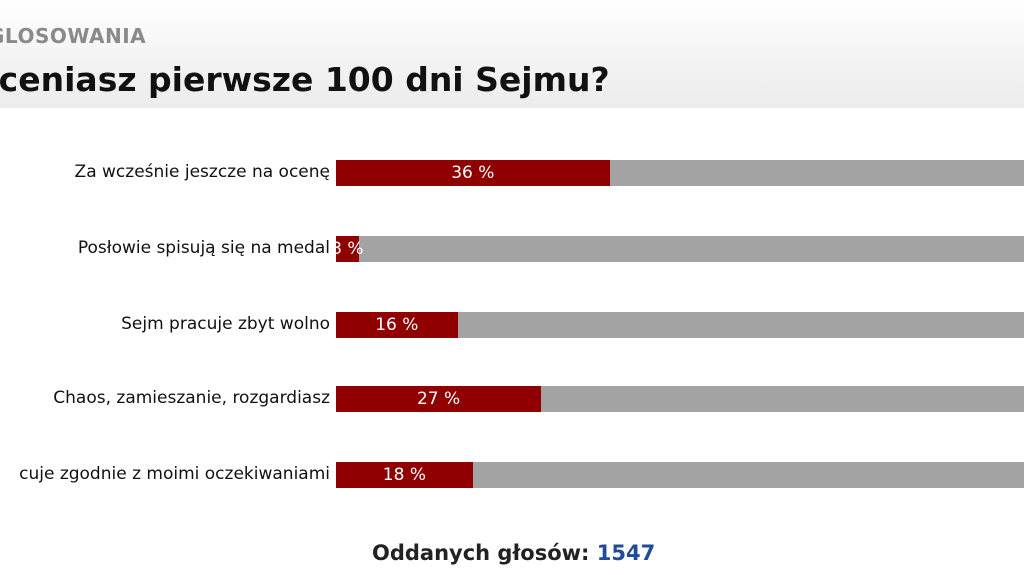 This screenshot has height=575, width=1024. What do you see at coordinates (680, 399) in the screenshot?
I see `result-bar-track: 27 %` at bounding box center [680, 399].